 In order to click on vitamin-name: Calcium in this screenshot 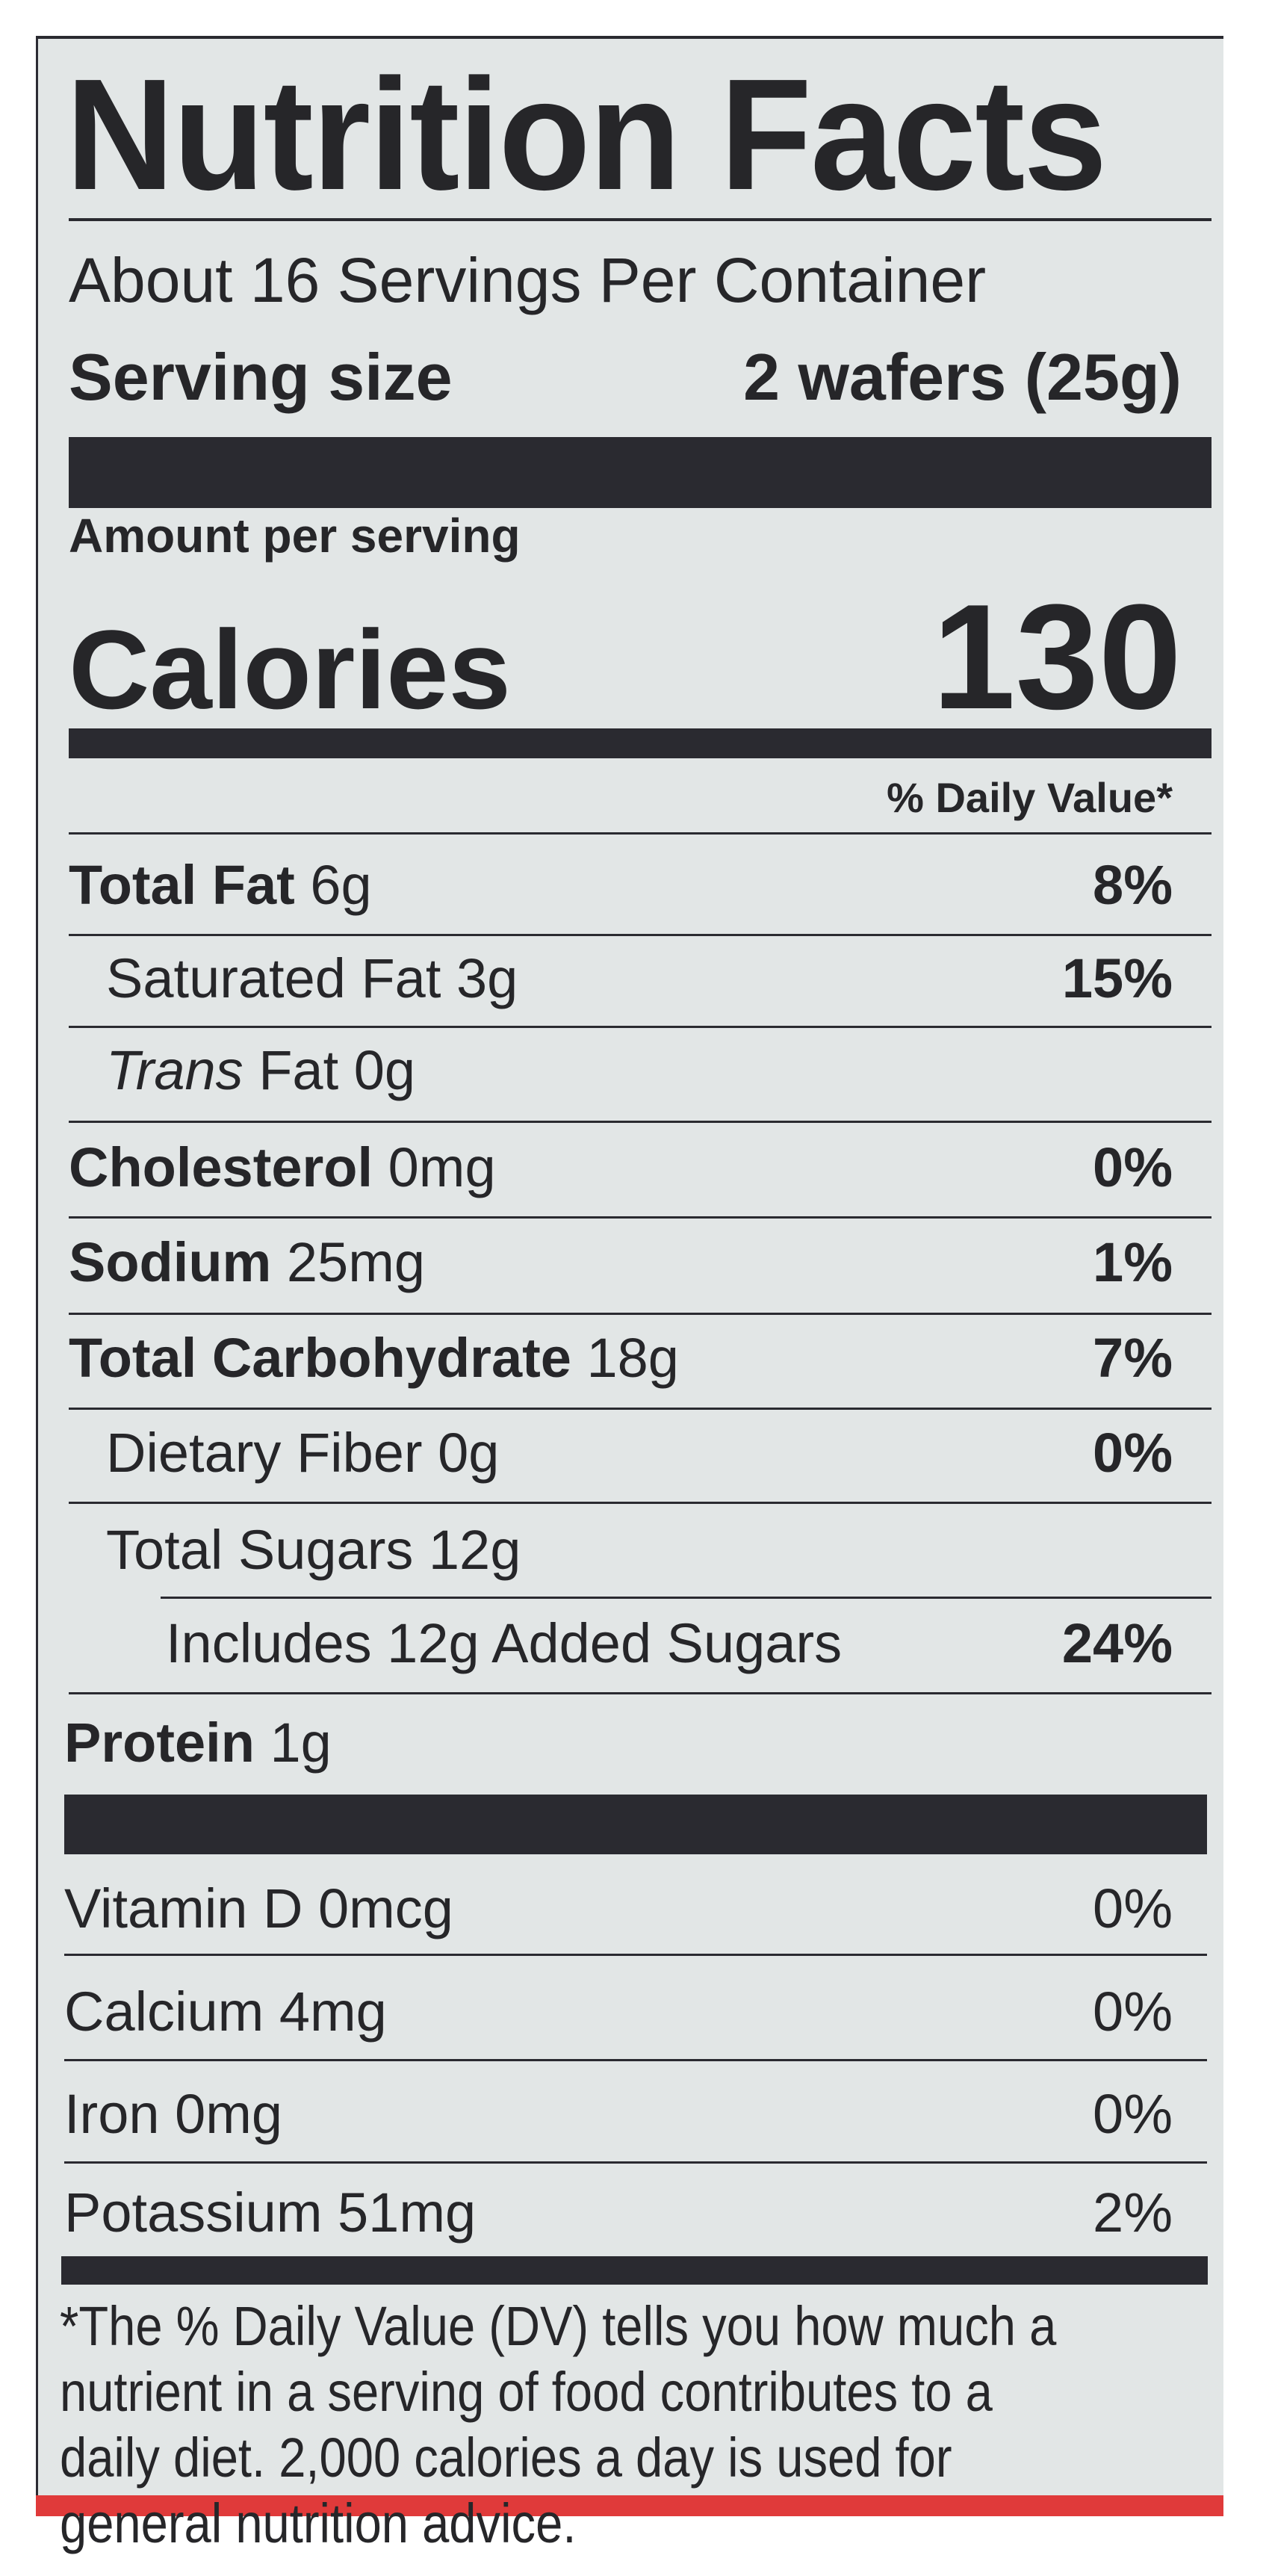, I will do `click(164, 2012)`.